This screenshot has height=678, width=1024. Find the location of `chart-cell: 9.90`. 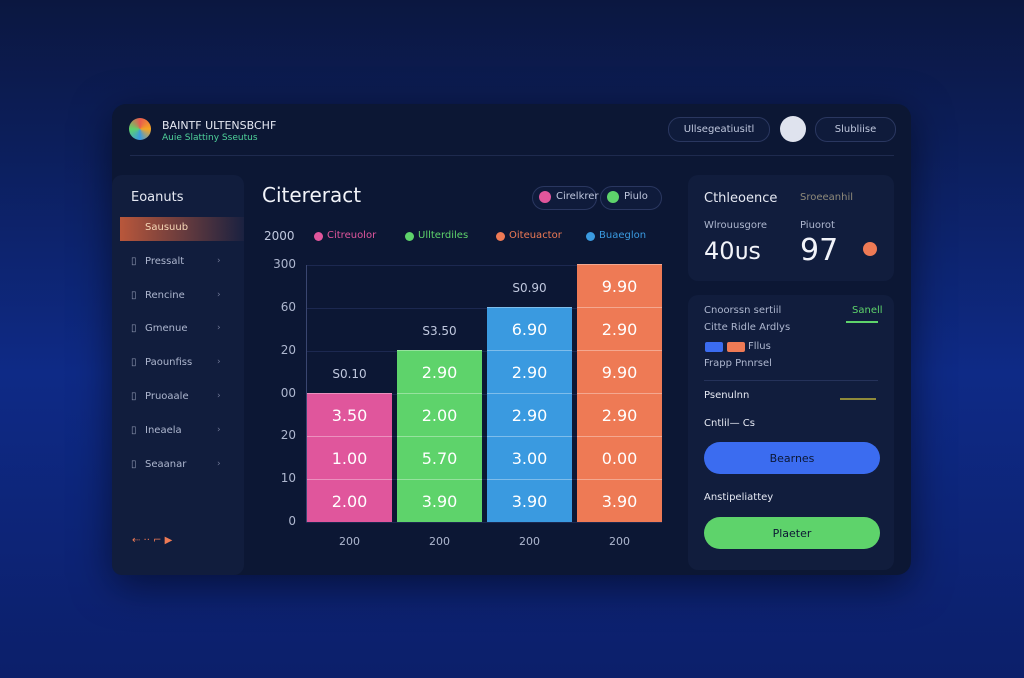

chart-cell: 9.90 is located at coordinates (619, 371).